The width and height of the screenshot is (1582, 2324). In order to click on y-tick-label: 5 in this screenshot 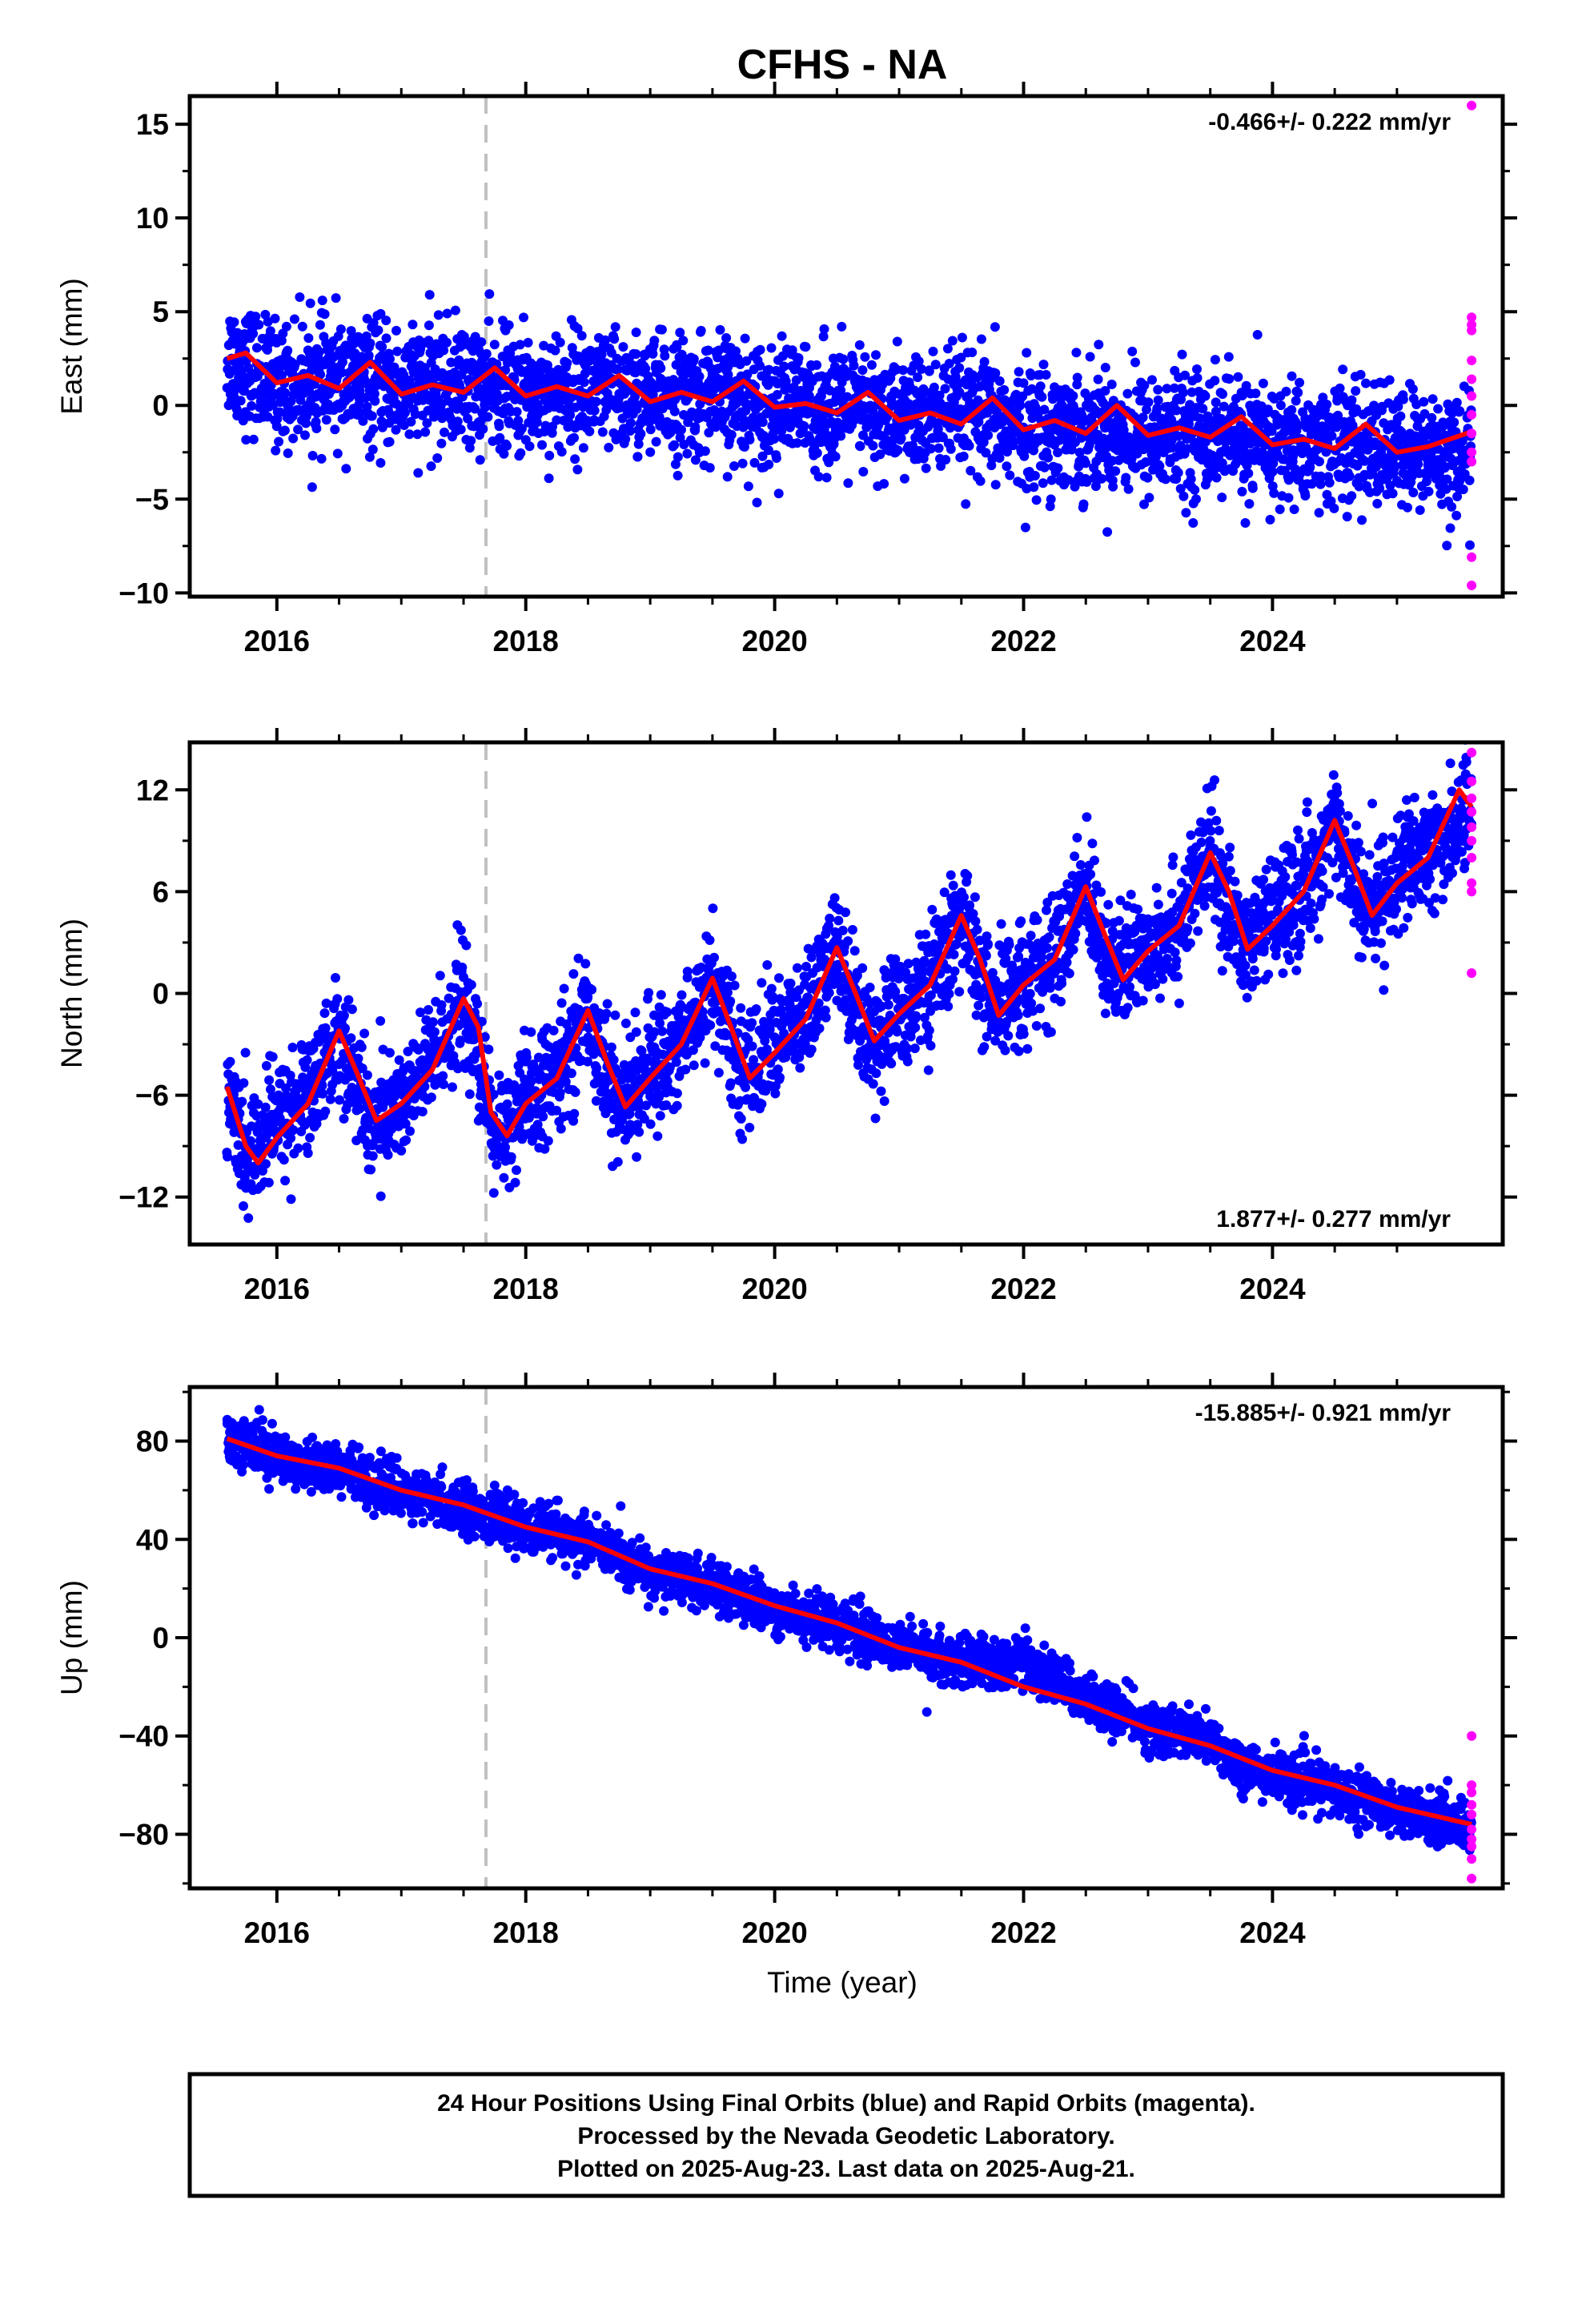, I will do `click(161, 312)`.